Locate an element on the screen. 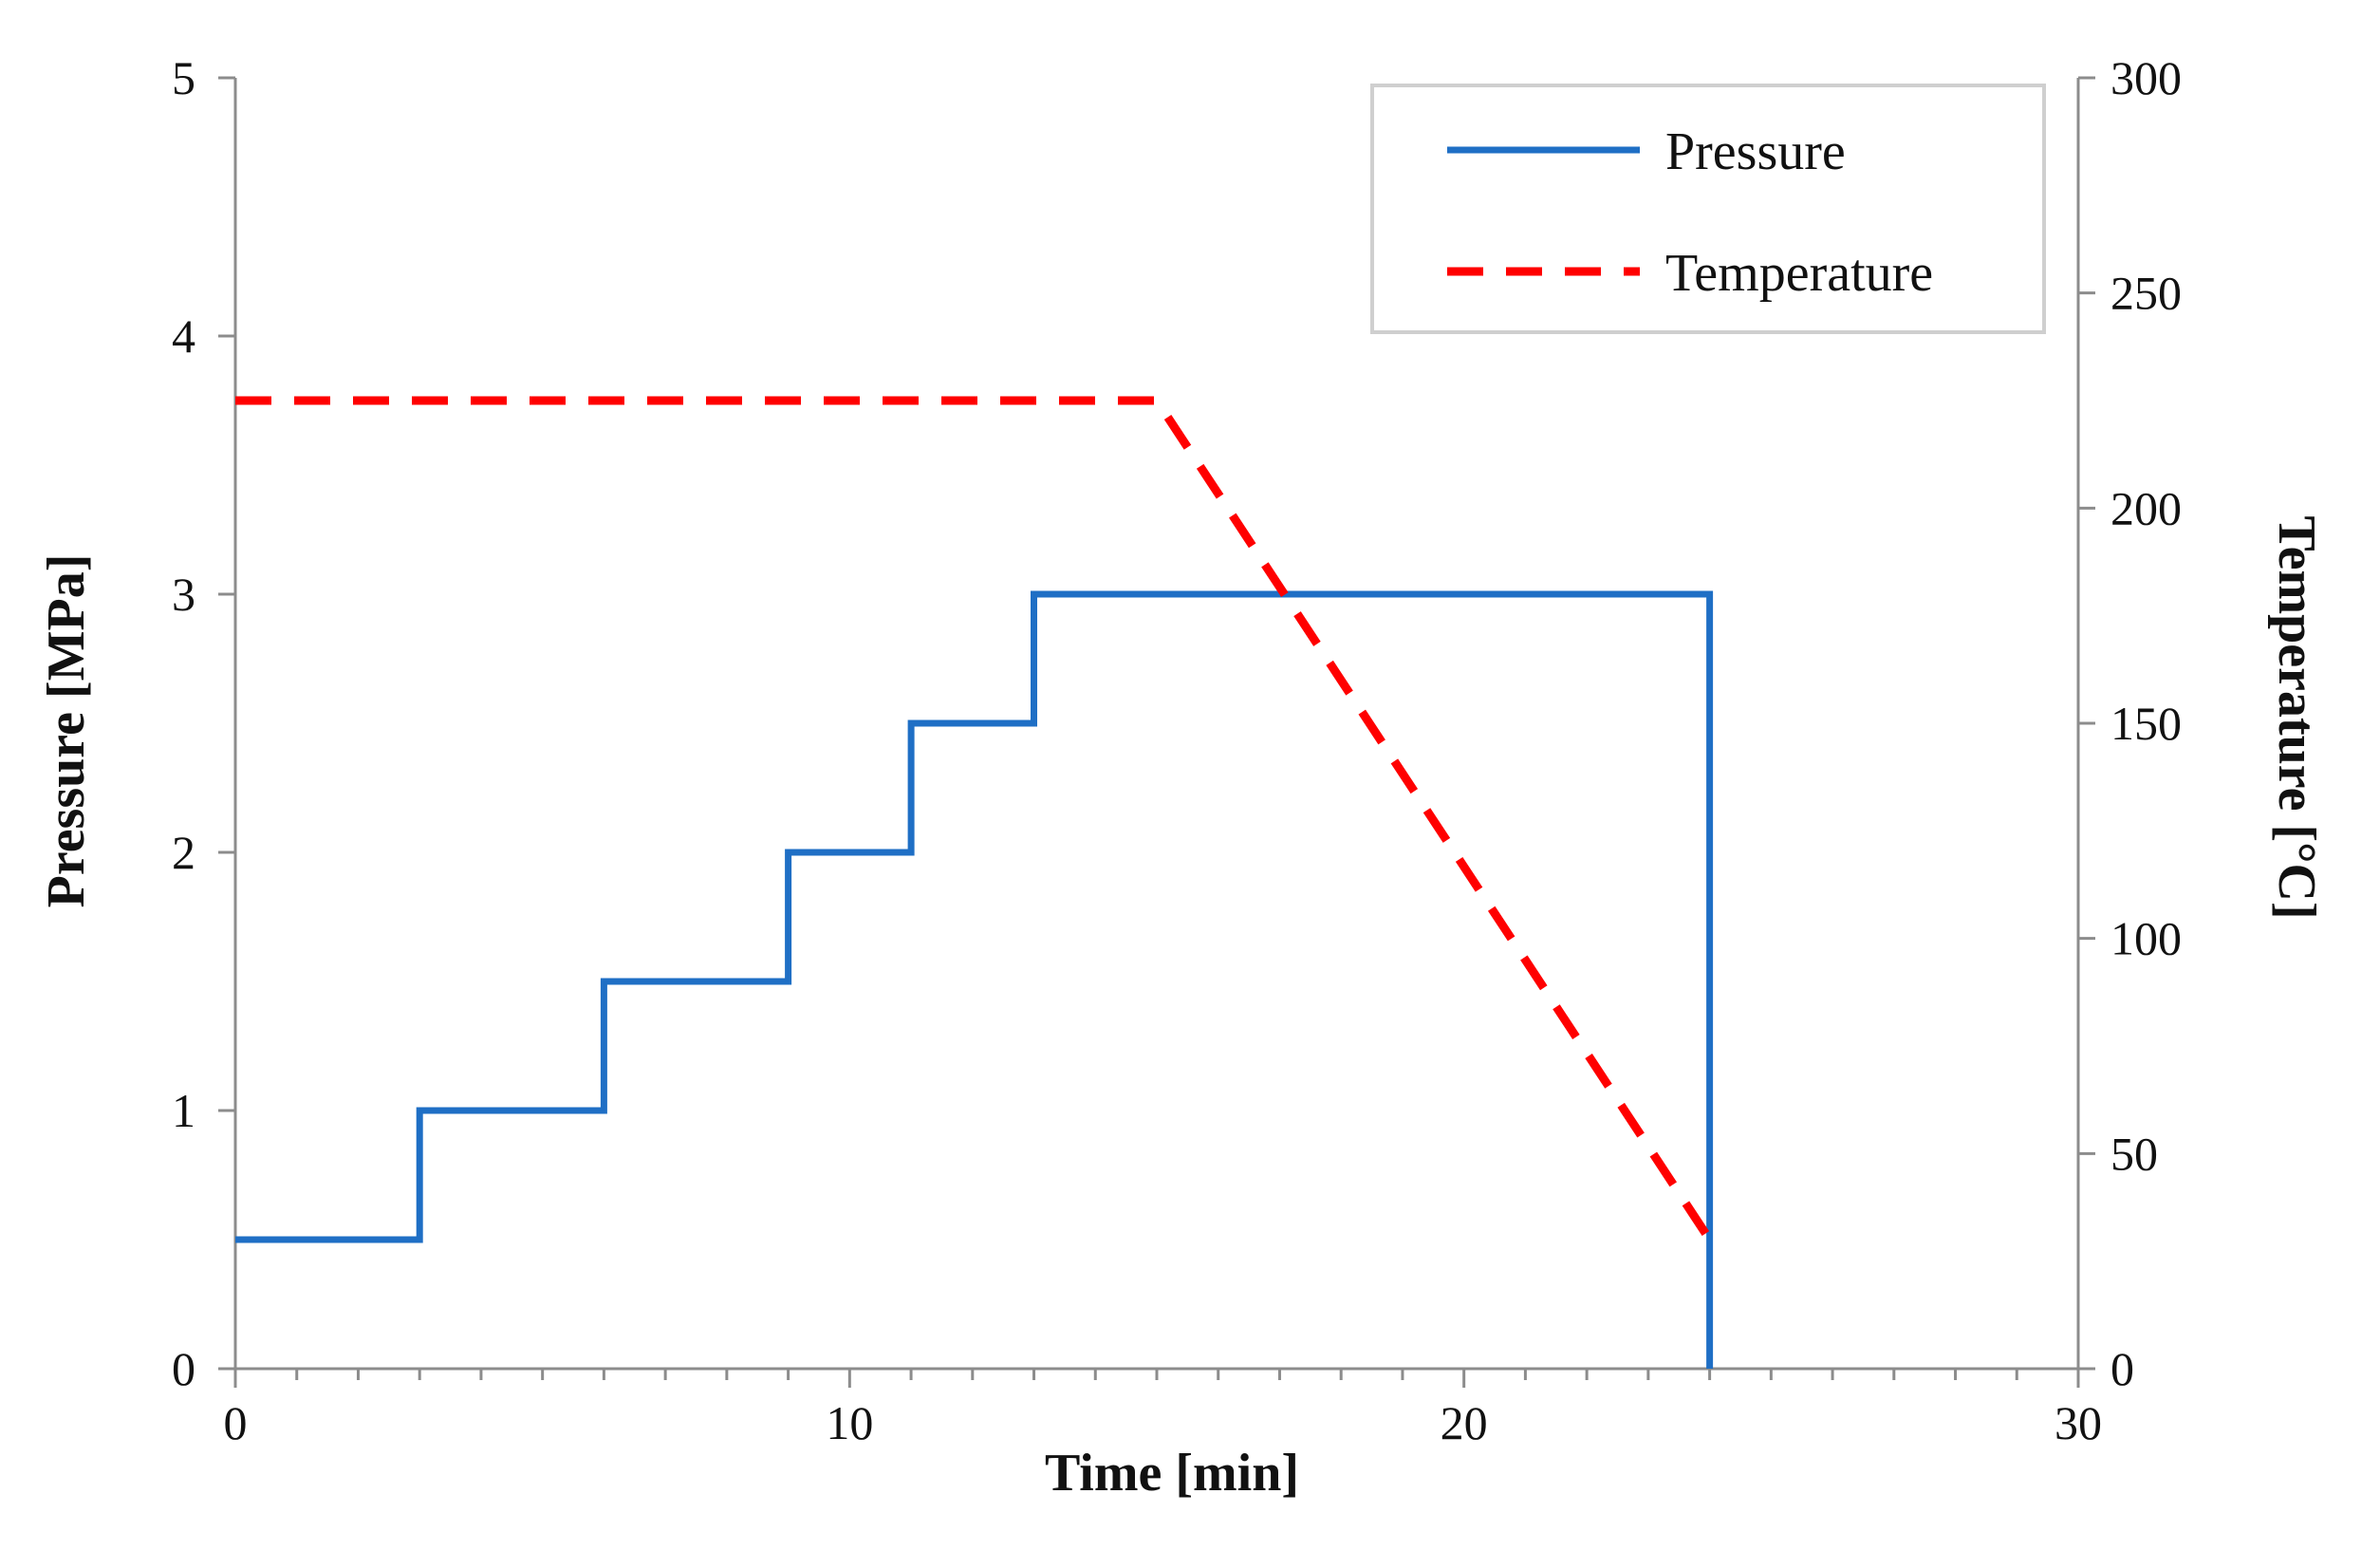  y-tick-label: 3 is located at coordinates (183, 594).